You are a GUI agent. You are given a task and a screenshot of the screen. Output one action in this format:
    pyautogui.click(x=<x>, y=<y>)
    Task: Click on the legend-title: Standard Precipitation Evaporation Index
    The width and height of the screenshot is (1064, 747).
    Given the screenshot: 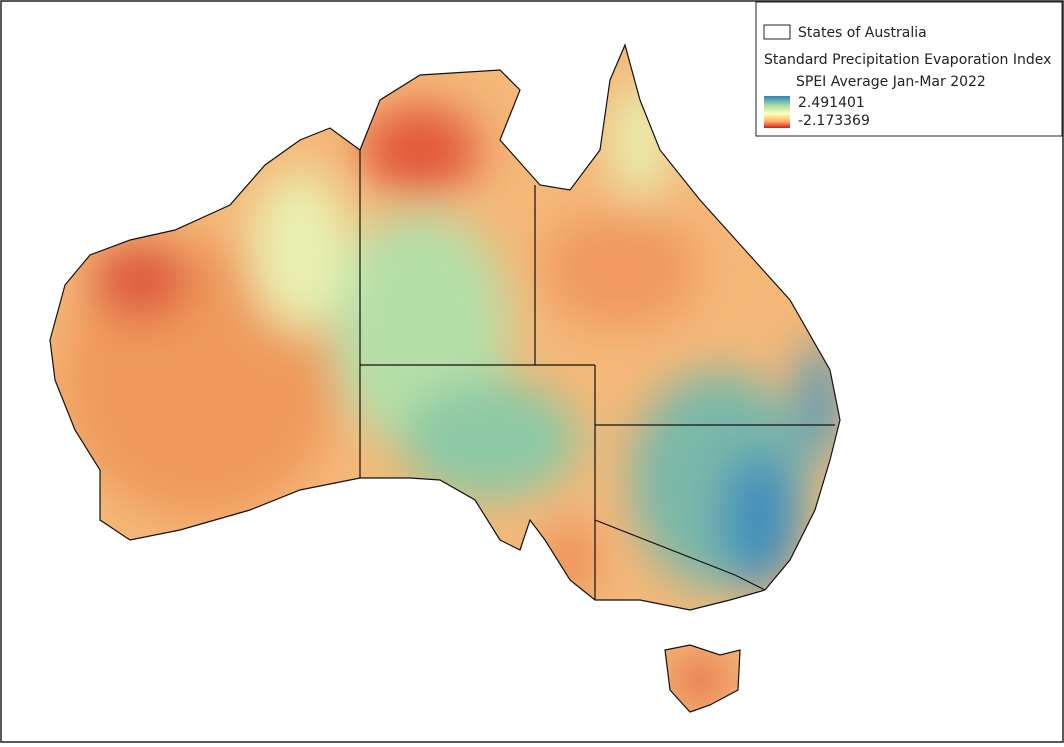 What is the action you would take?
    pyautogui.click(x=907, y=60)
    